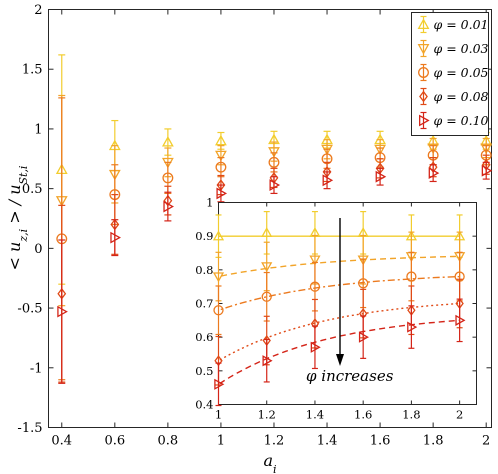 This screenshot has width=498, height=474. Describe the element at coordinates (23, 236) in the screenshot. I see `y-axis-label-subscript: z,i` at that location.